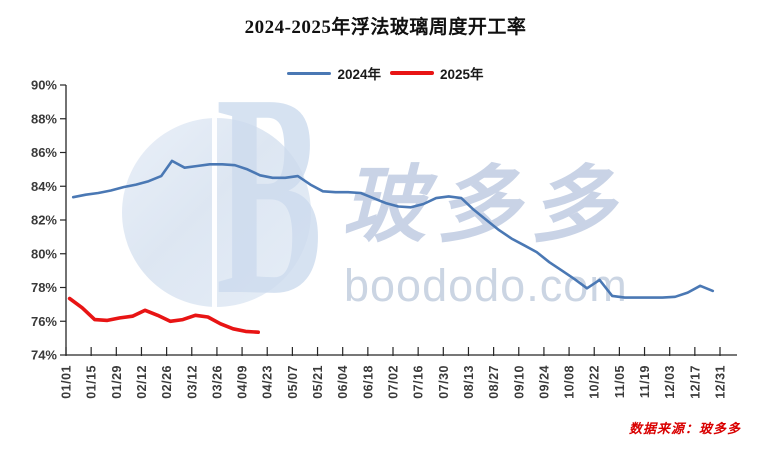 This screenshot has width=771, height=451. Describe the element at coordinates (343, 382) in the screenshot. I see `x-tick-label: 06/04` at that location.